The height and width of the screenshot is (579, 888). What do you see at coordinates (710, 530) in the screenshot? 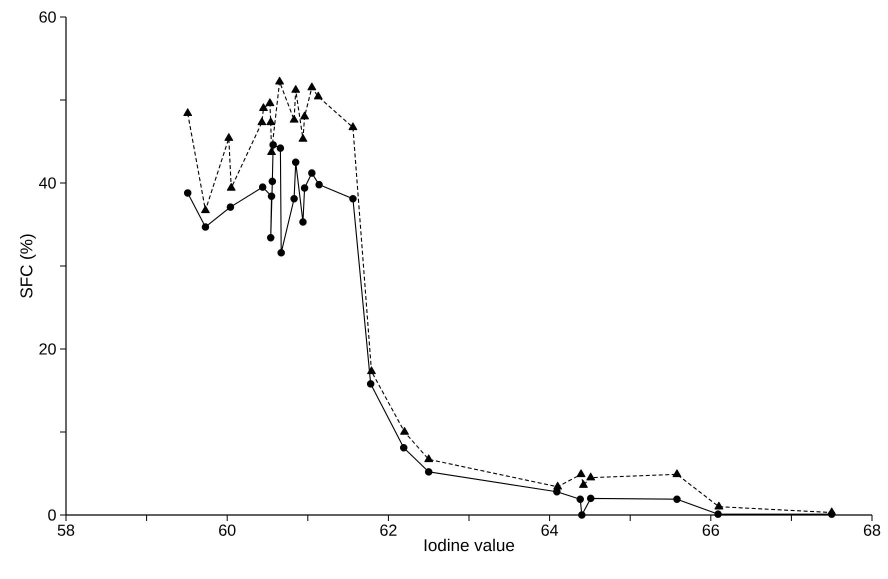
I see `x-tick-label: 66` at bounding box center [710, 530].